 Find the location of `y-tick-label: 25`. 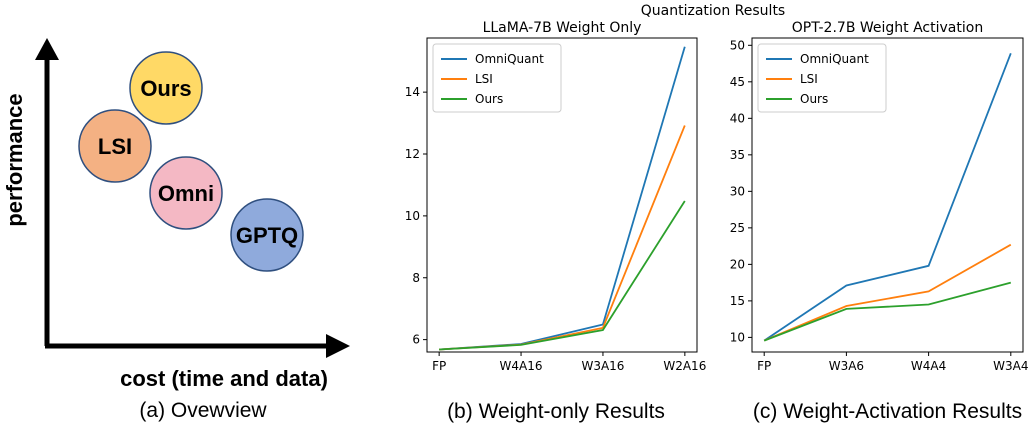

y-tick-label: 25 is located at coordinates (737, 228).